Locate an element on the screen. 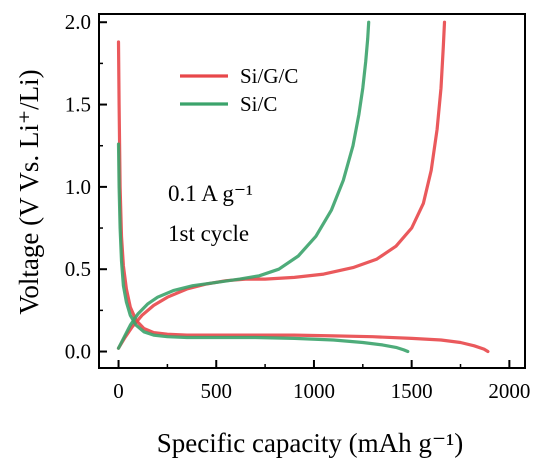  y-tick-label: 1.0 is located at coordinates (78, 187).